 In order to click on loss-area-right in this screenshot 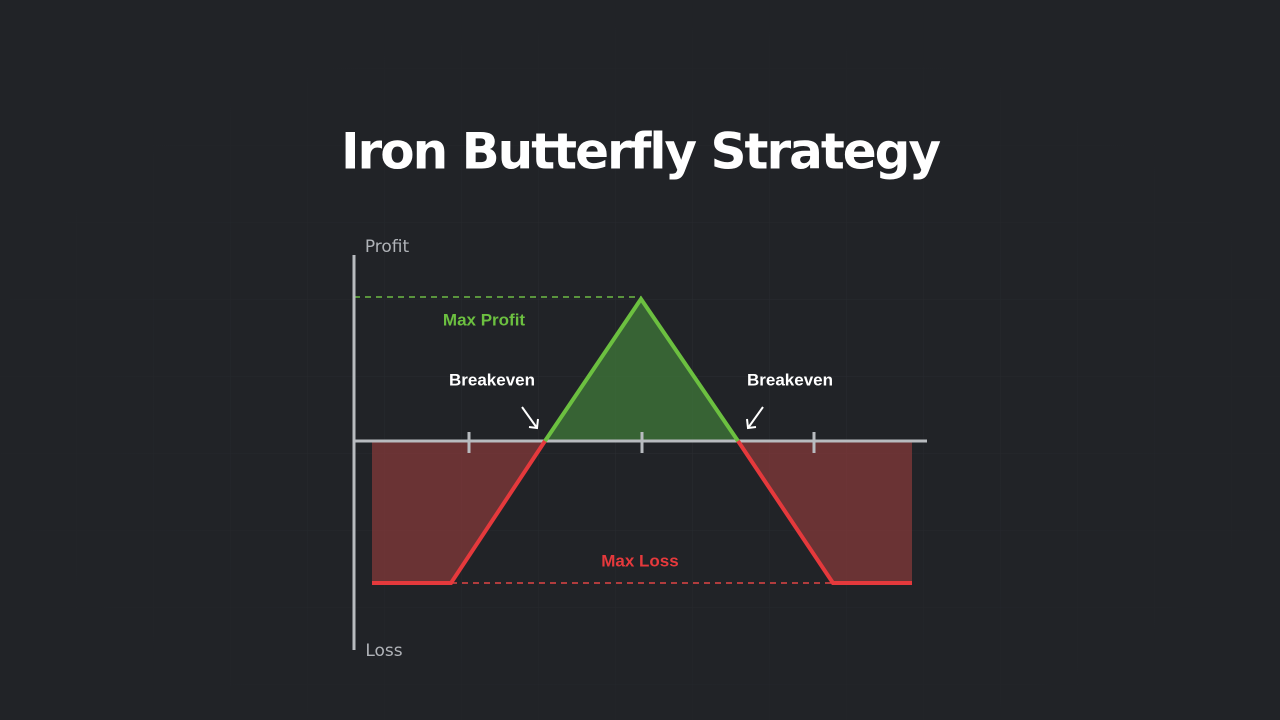, I will do `click(825, 512)`.